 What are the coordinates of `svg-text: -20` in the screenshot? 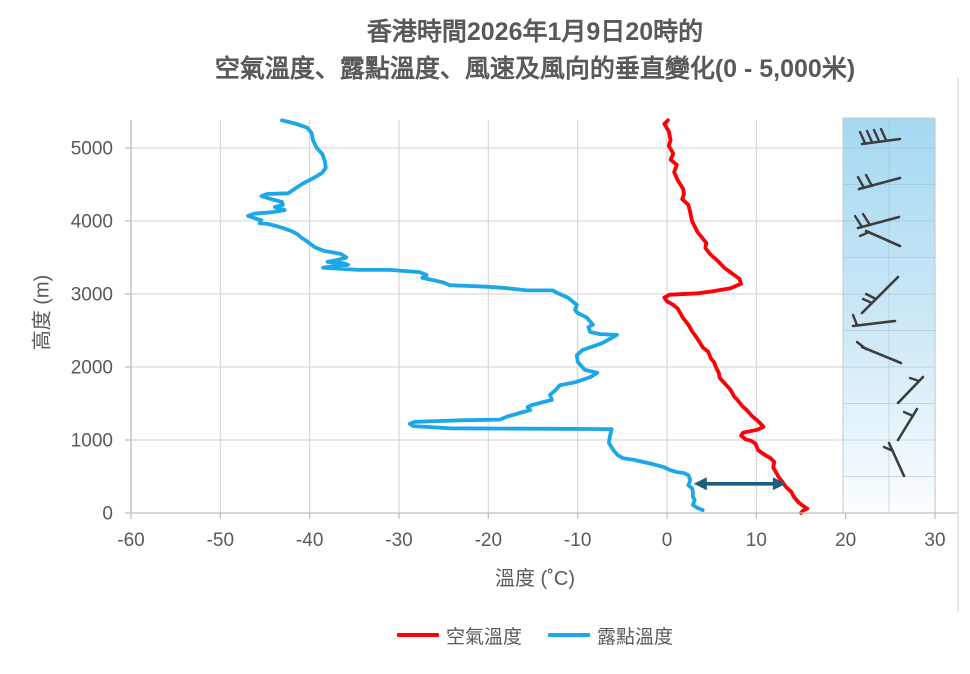 It's located at (488, 540).